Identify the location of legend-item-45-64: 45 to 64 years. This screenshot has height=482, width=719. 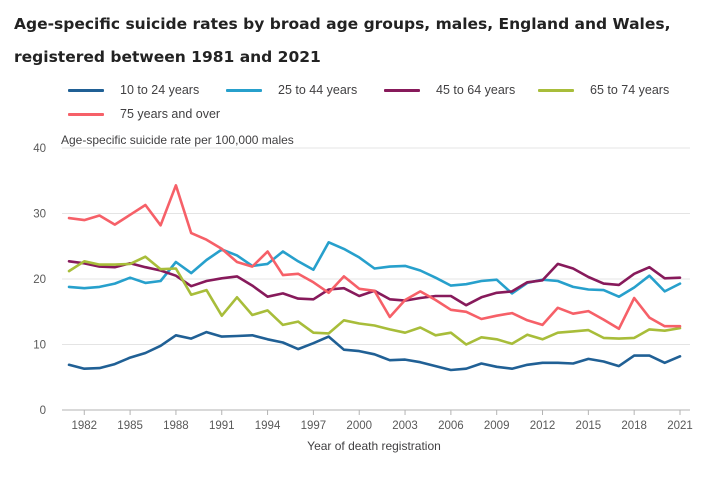
(449, 90).